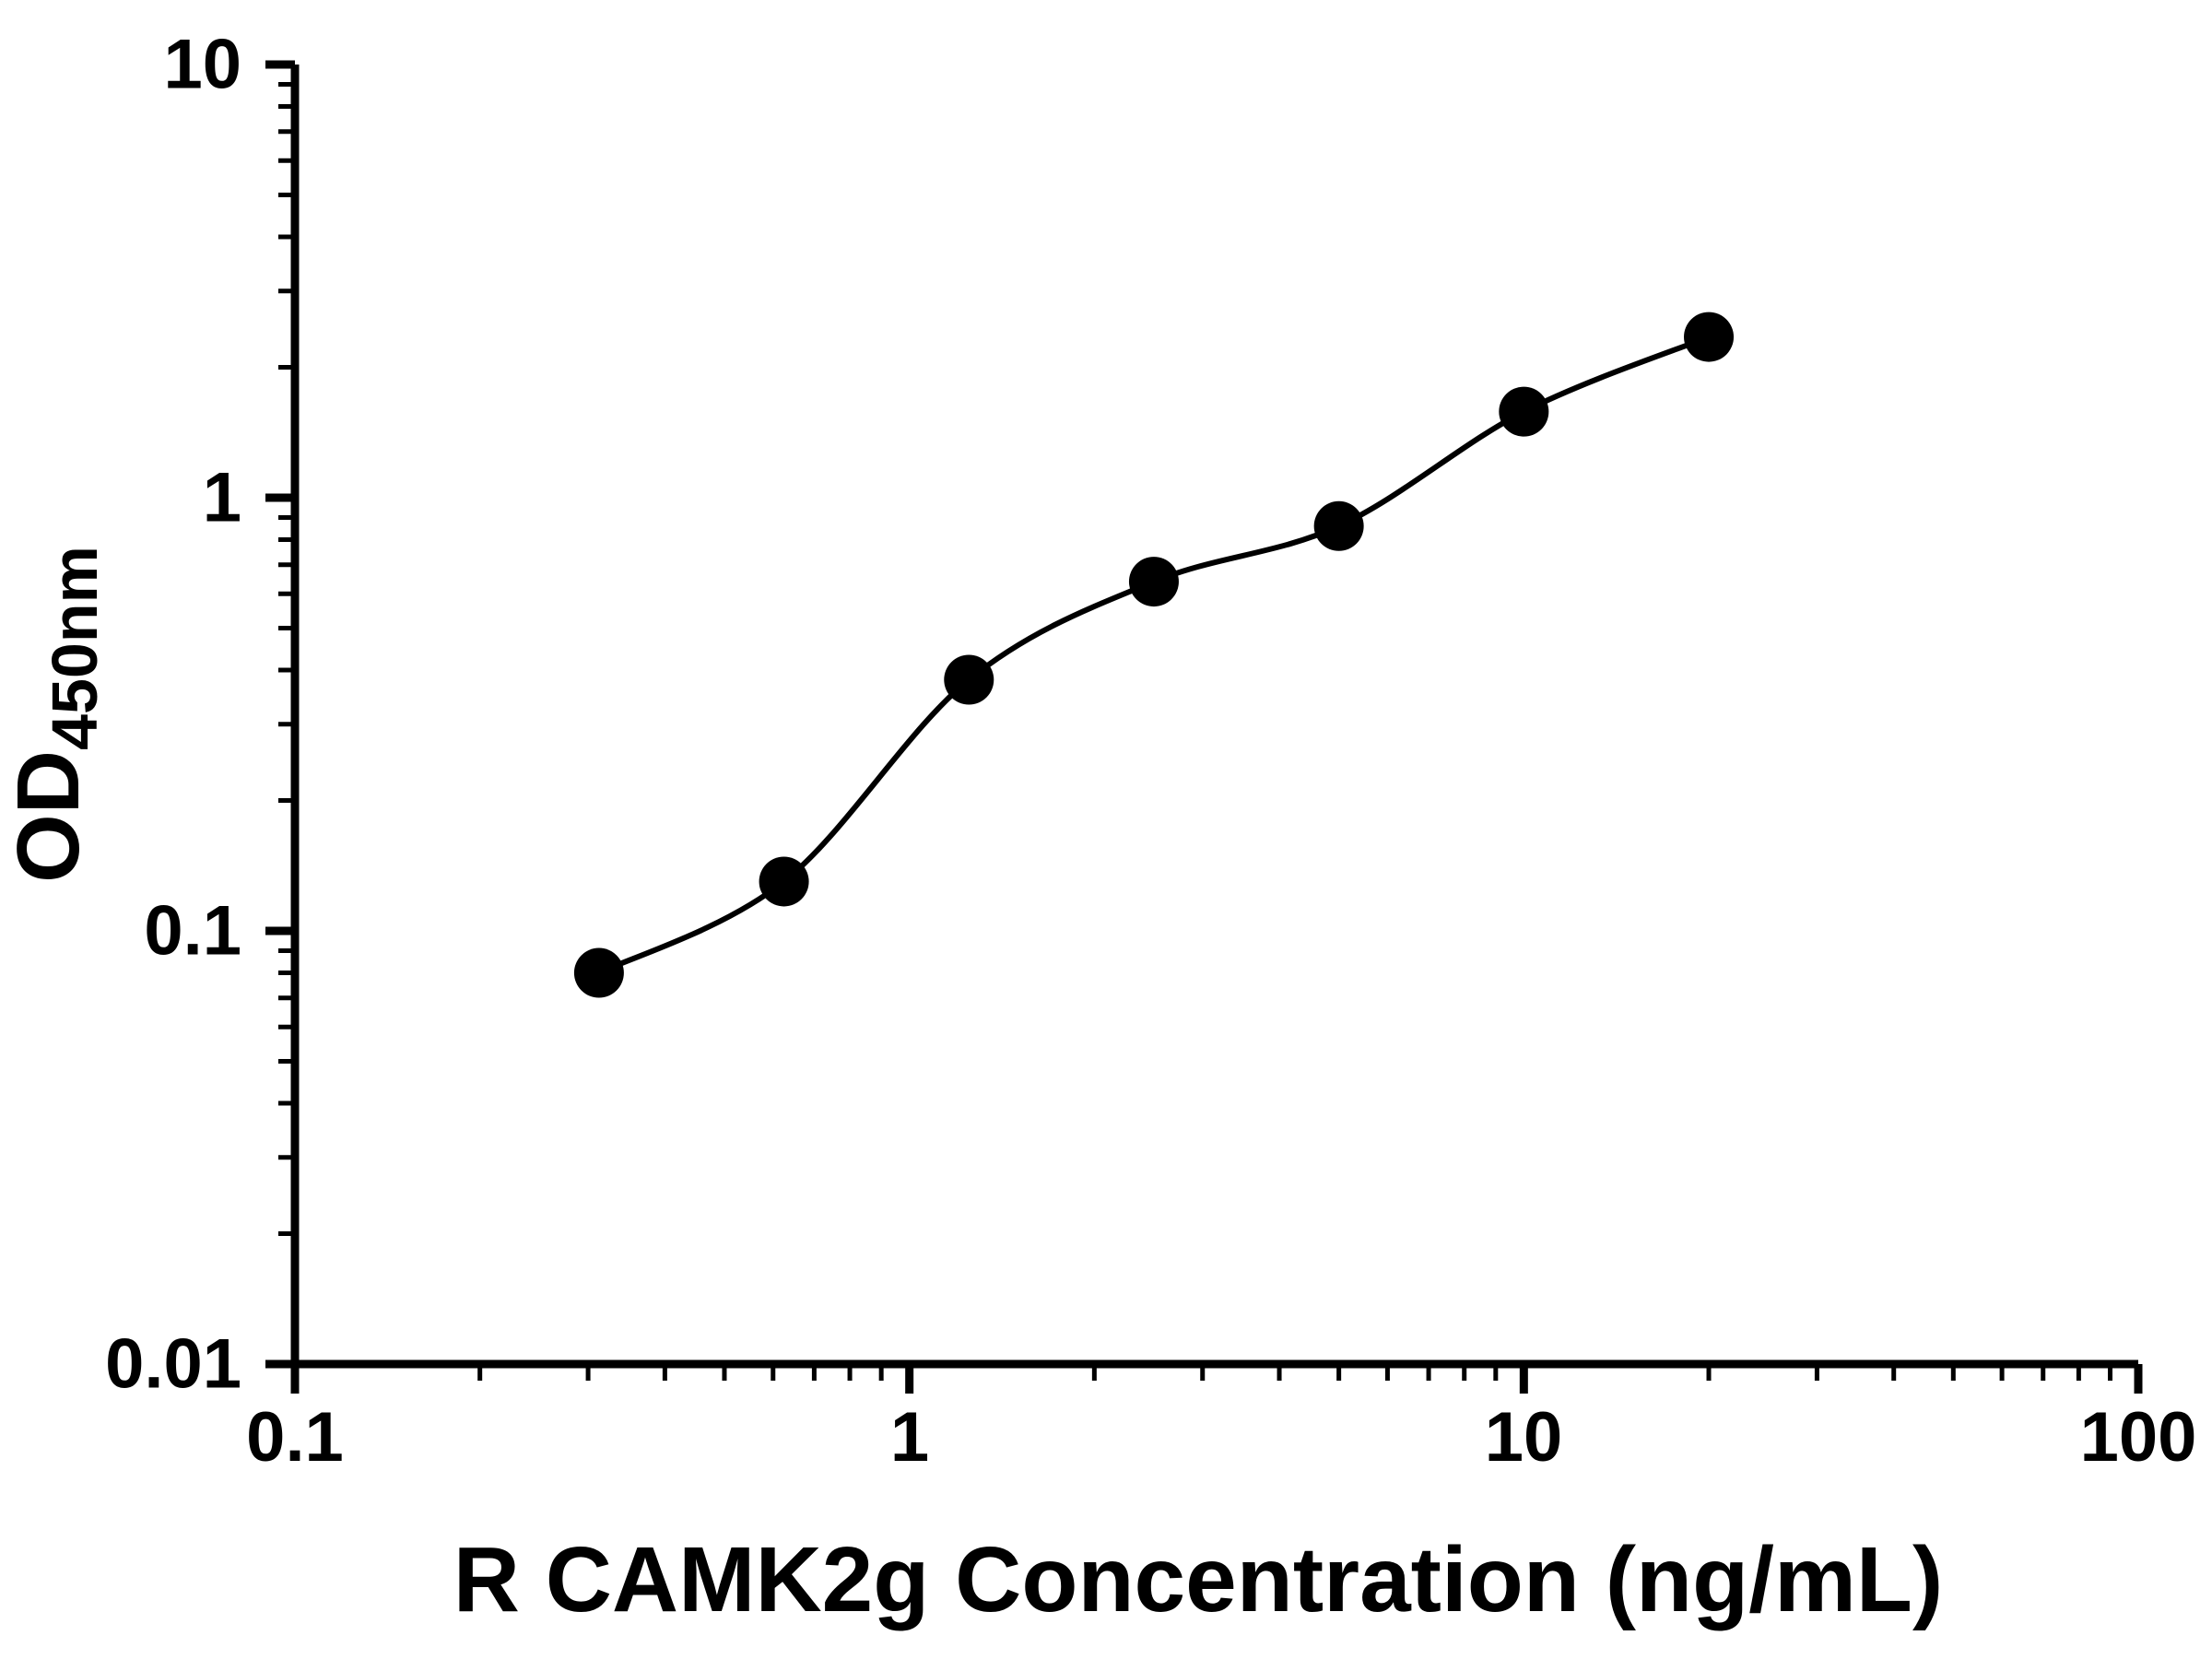 The width and height of the screenshot is (2212, 1659). I want to click on x-axis-title: R CAMK2g Concentration (ng/mL), so click(1198, 1579).